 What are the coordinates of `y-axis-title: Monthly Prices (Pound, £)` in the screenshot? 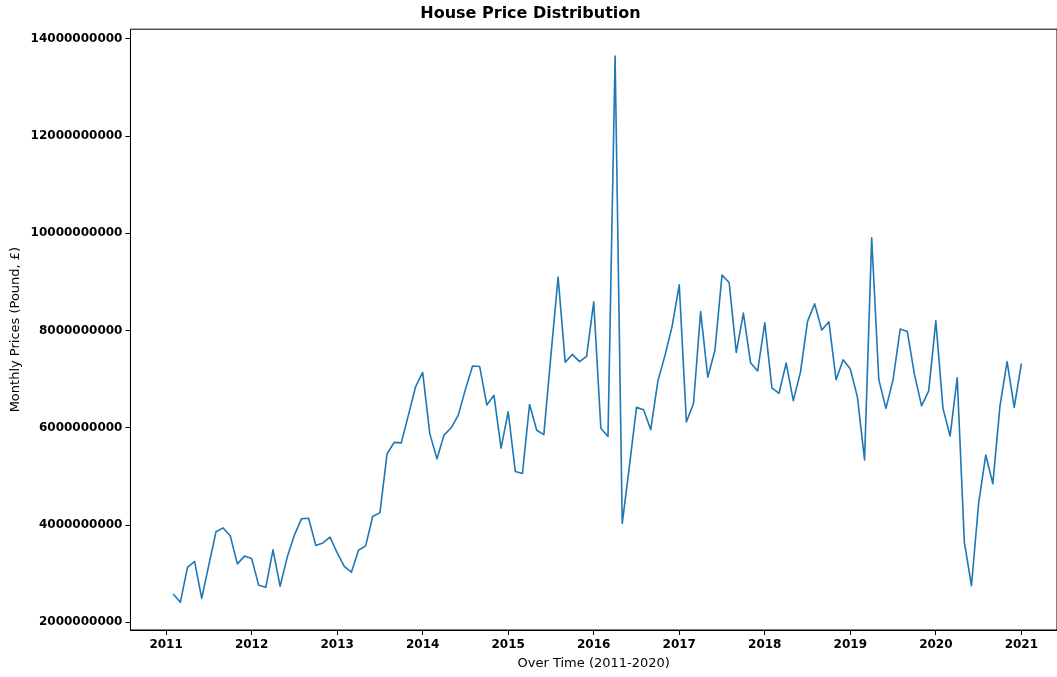 It's located at (15, 329).